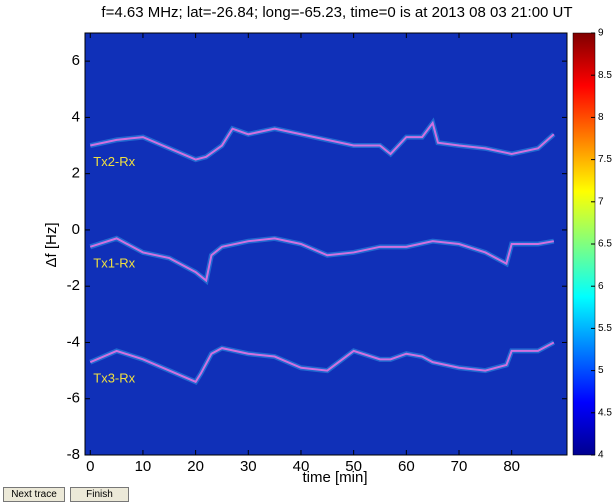  Describe the element at coordinates (601, 455) in the screenshot. I see `colorbar-tick-label: 4` at that location.